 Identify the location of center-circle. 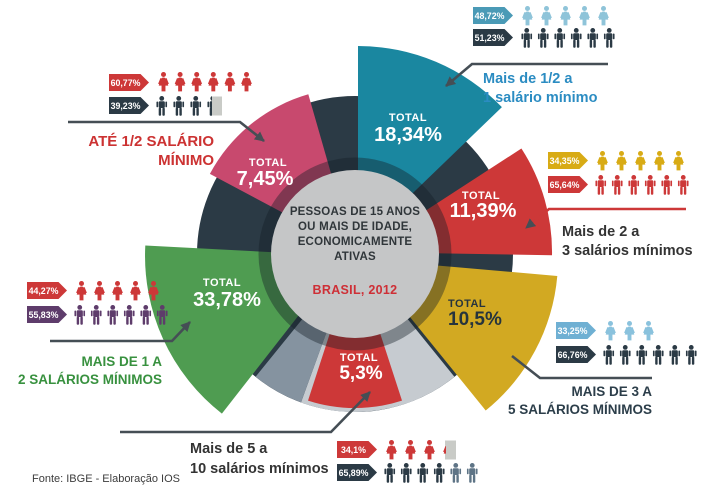
(355, 254).